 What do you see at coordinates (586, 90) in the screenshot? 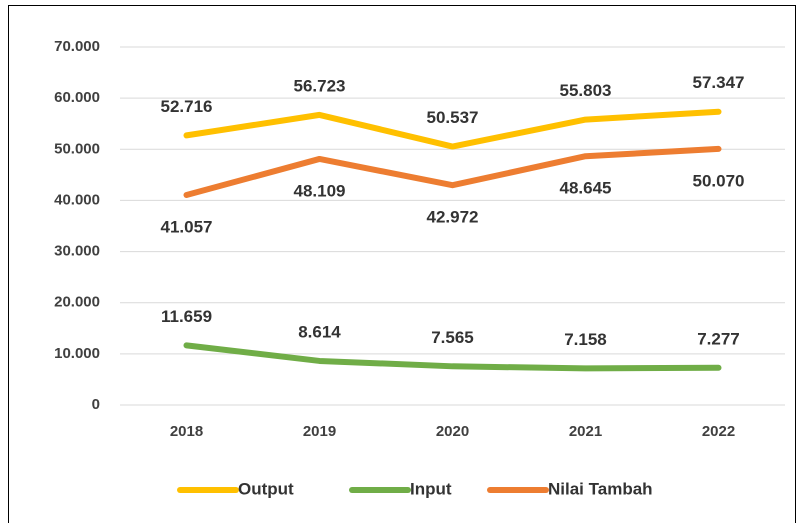
I see `data-label: 55.803` at bounding box center [586, 90].